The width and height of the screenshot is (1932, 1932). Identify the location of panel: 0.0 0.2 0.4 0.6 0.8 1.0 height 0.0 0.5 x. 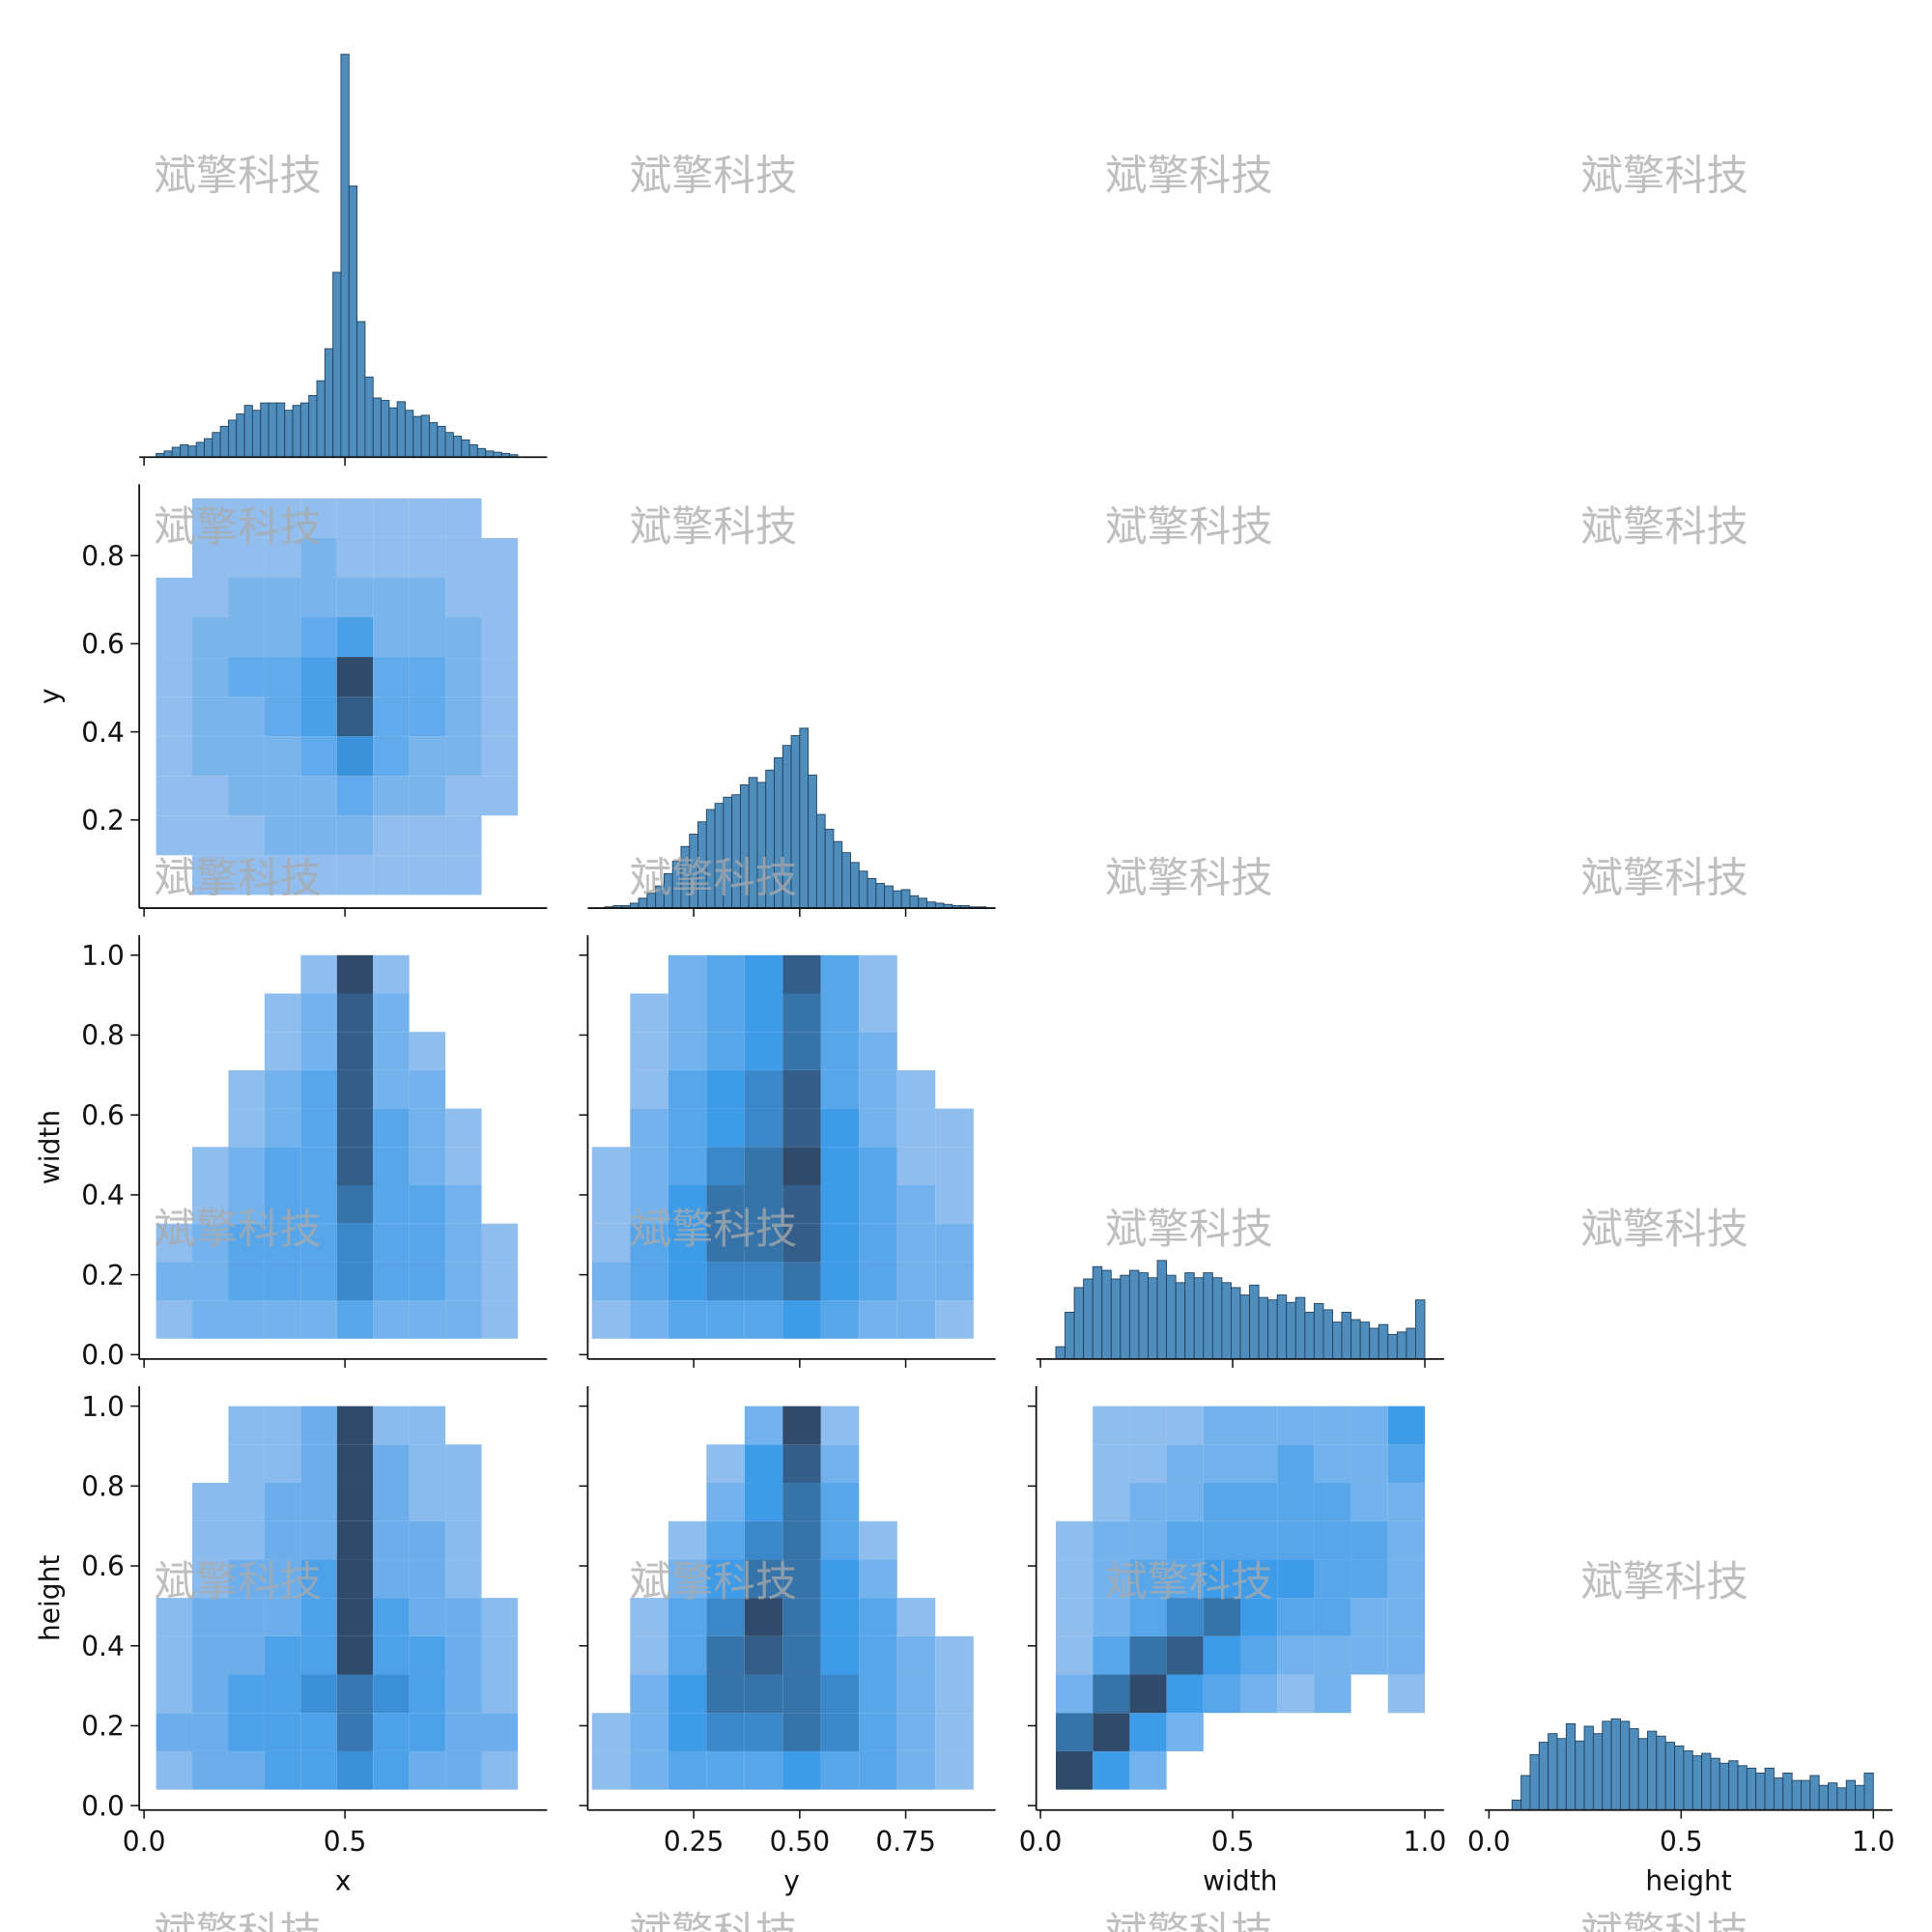
(291, 1641).